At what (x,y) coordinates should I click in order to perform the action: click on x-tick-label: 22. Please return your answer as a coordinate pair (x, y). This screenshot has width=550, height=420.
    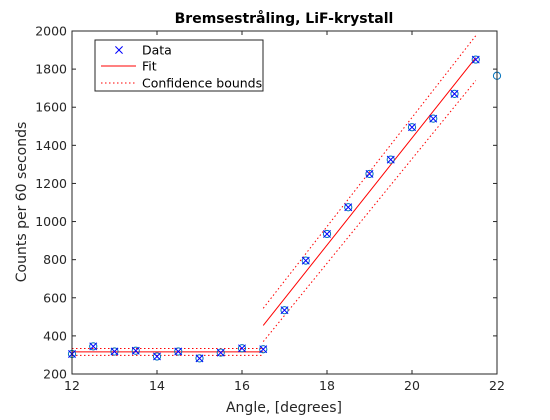
    Looking at the image, I should click on (497, 385).